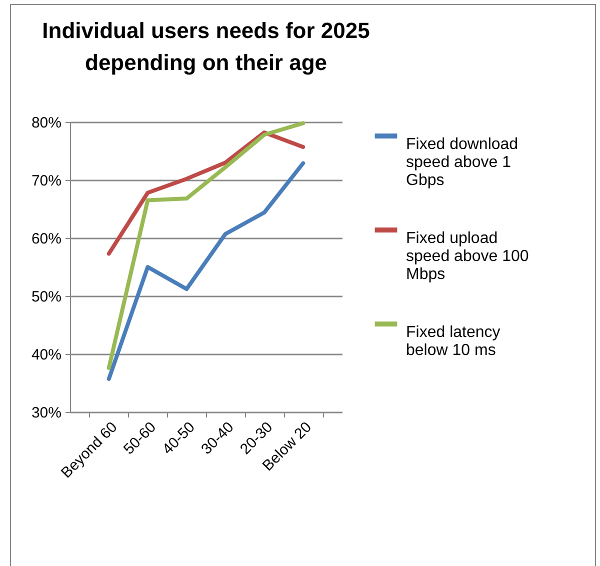 The height and width of the screenshot is (566, 600). Describe the element at coordinates (46, 355) in the screenshot. I see `y-tick-label: 40%` at that location.